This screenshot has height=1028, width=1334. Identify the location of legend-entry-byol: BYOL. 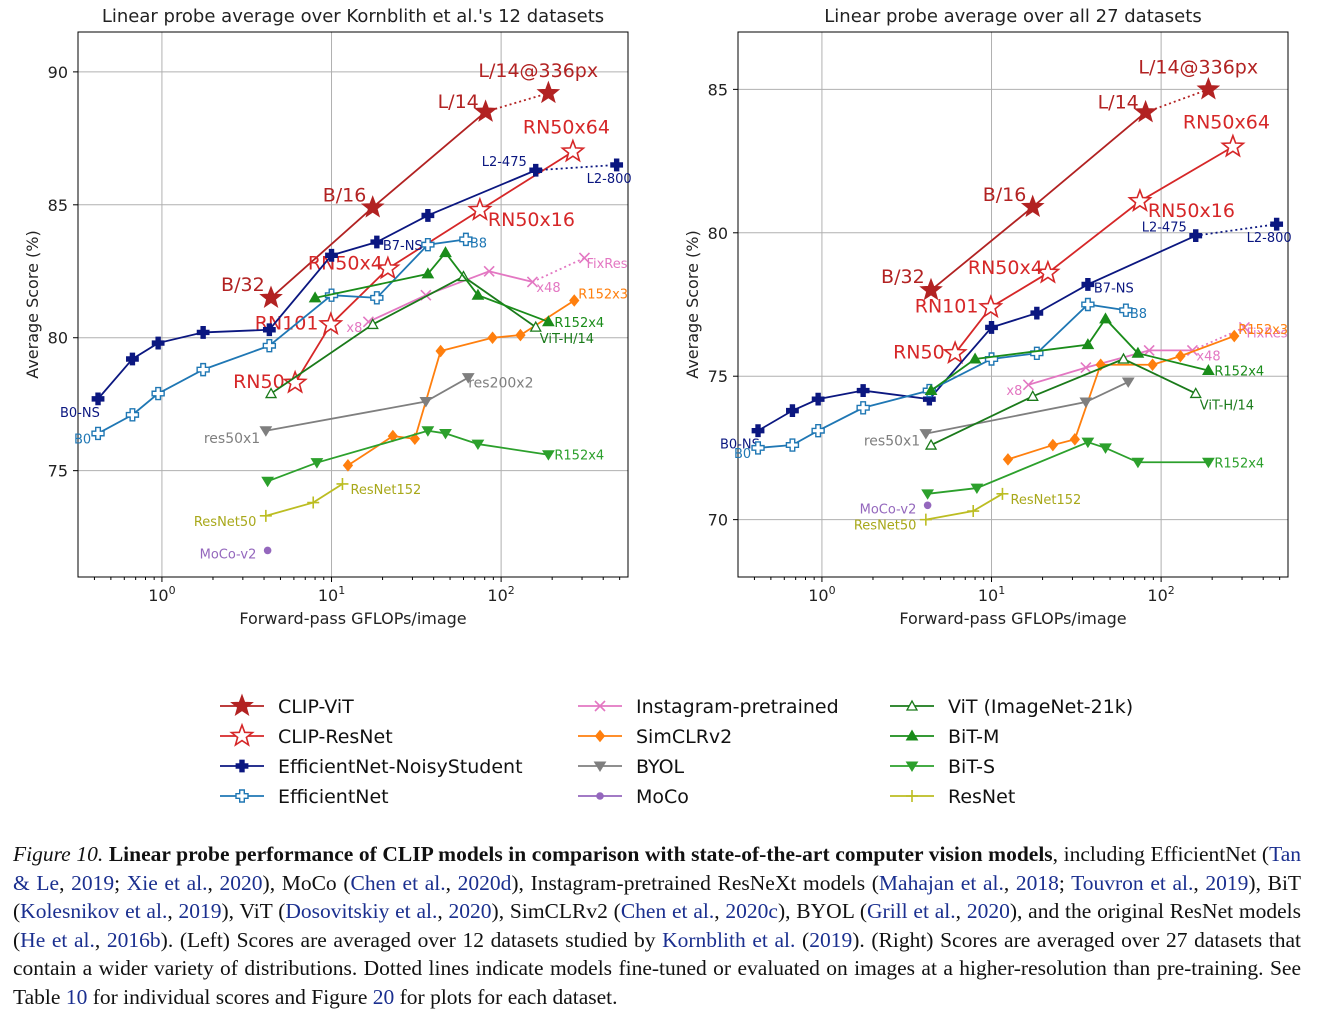
(631, 767).